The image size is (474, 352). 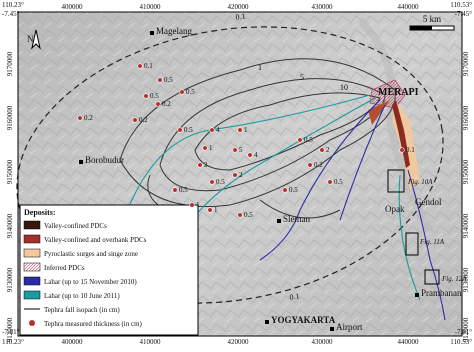 What do you see at coordinates (395, 125) in the screenshot?
I see `relief` at bounding box center [395, 125].